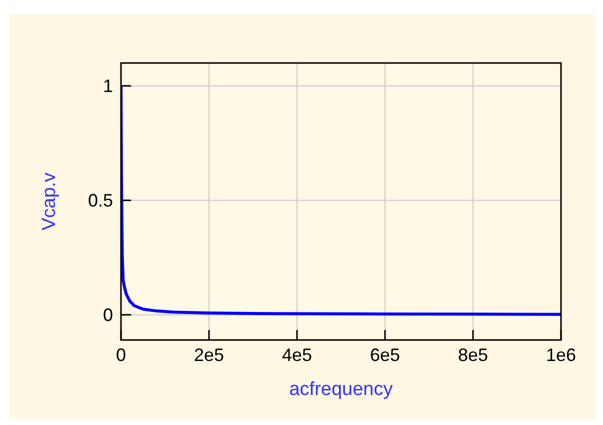 The width and height of the screenshot is (603, 425). What do you see at coordinates (297, 355) in the screenshot?
I see `x-tick-label: 4e5` at bounding box center [297, 355].